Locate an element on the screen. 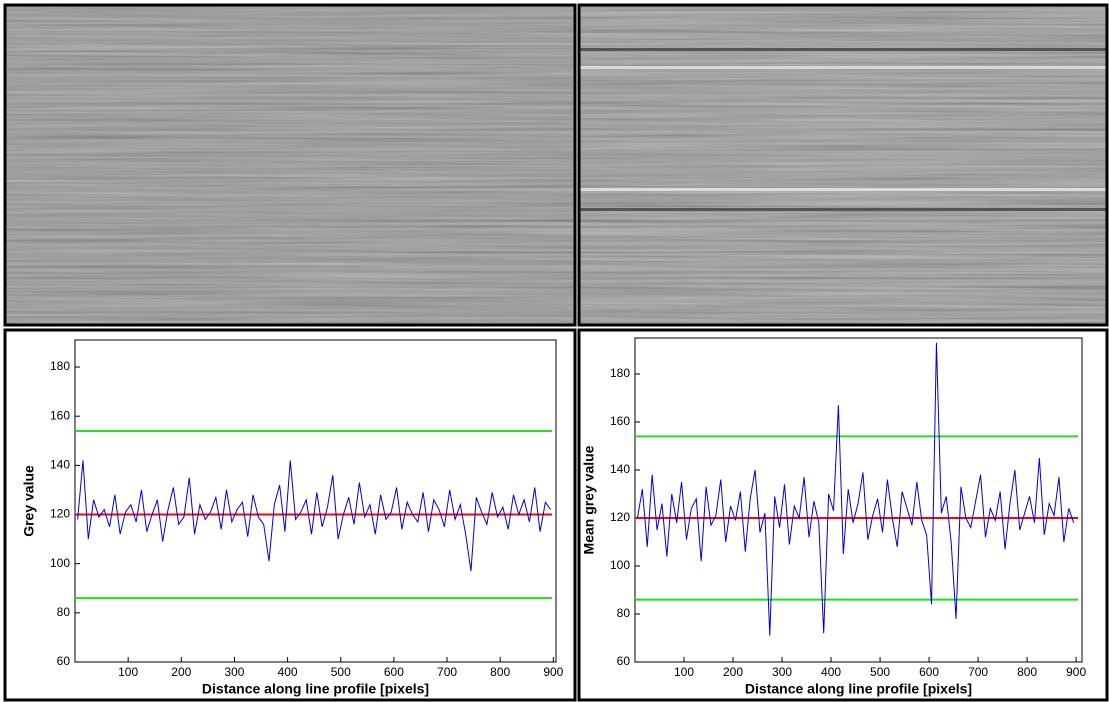 The width and height of the screenshot is (1109, 702). y-axis-label: Grey value is located at coordinates (29, 501).